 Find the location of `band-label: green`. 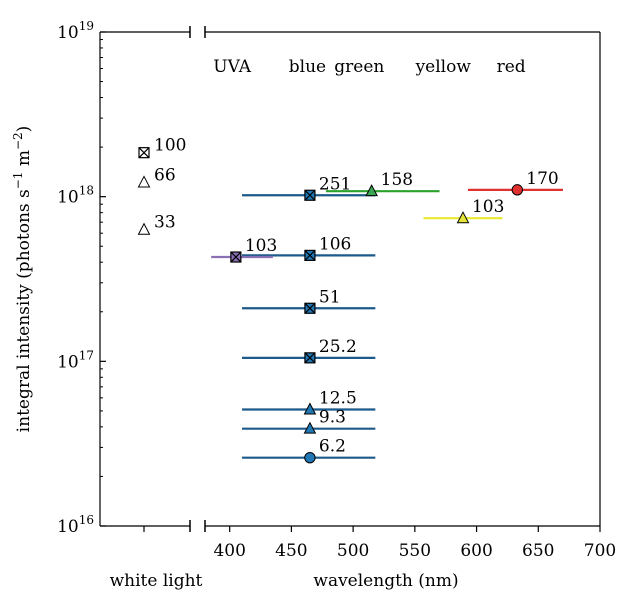

band-label: green is located at coordinates (359, 67).